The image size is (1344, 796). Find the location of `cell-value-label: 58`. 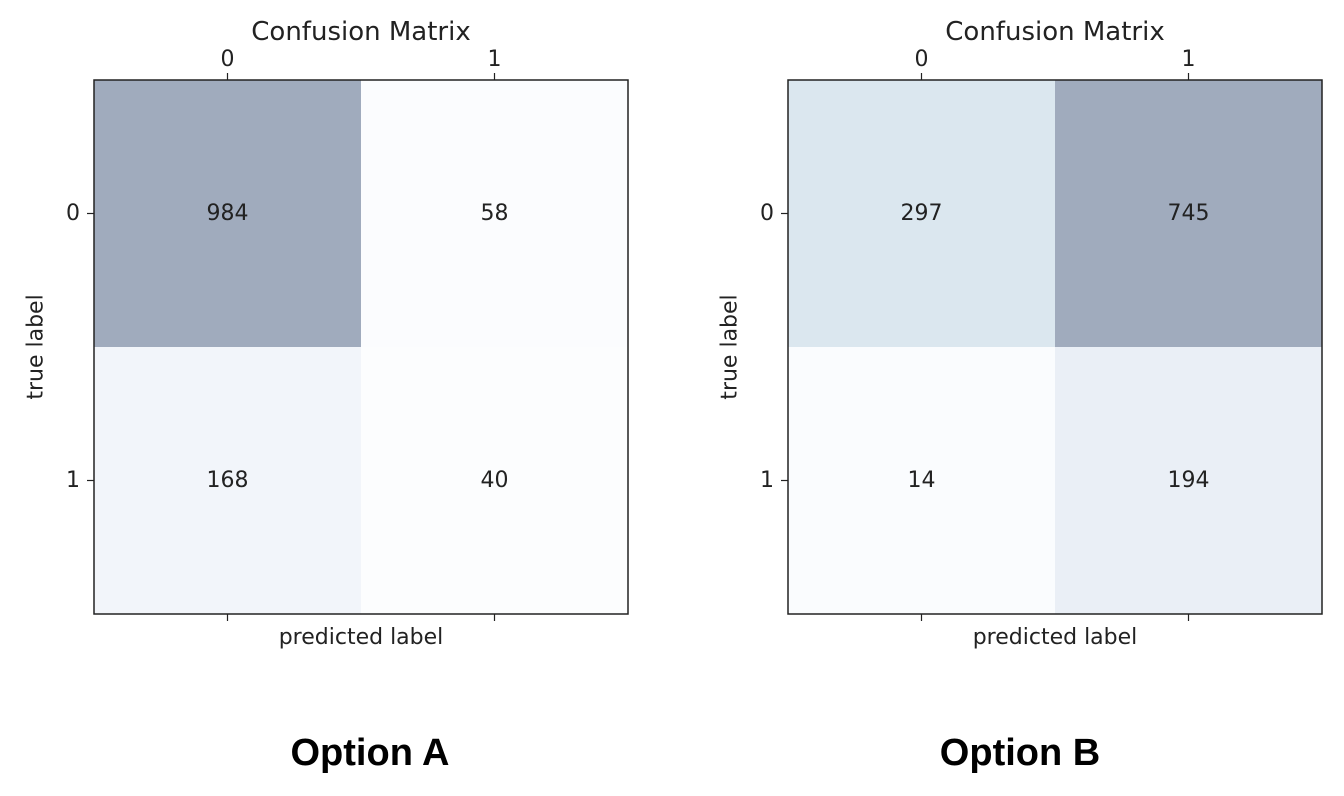

cell-value-label: 58 is located at coordinates (495, 213).